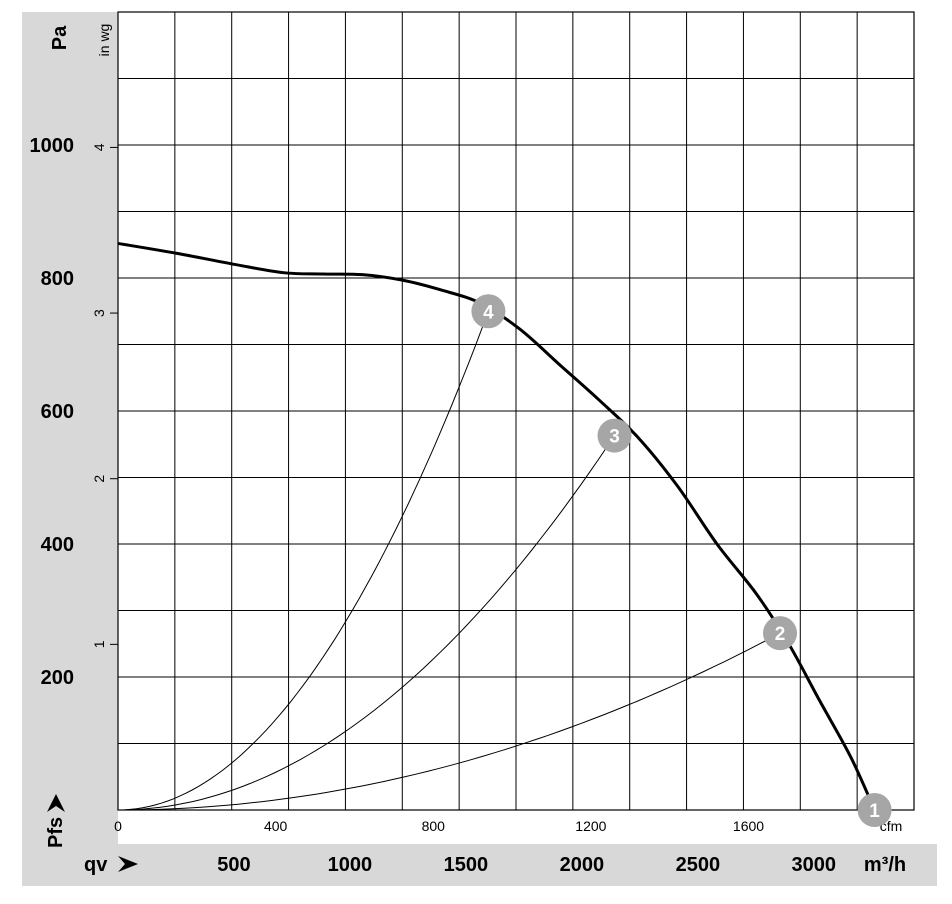 This screenshot has height=904, width=952. I want to click on y-axis-inwg-unit: in wg, so click(104, 40).